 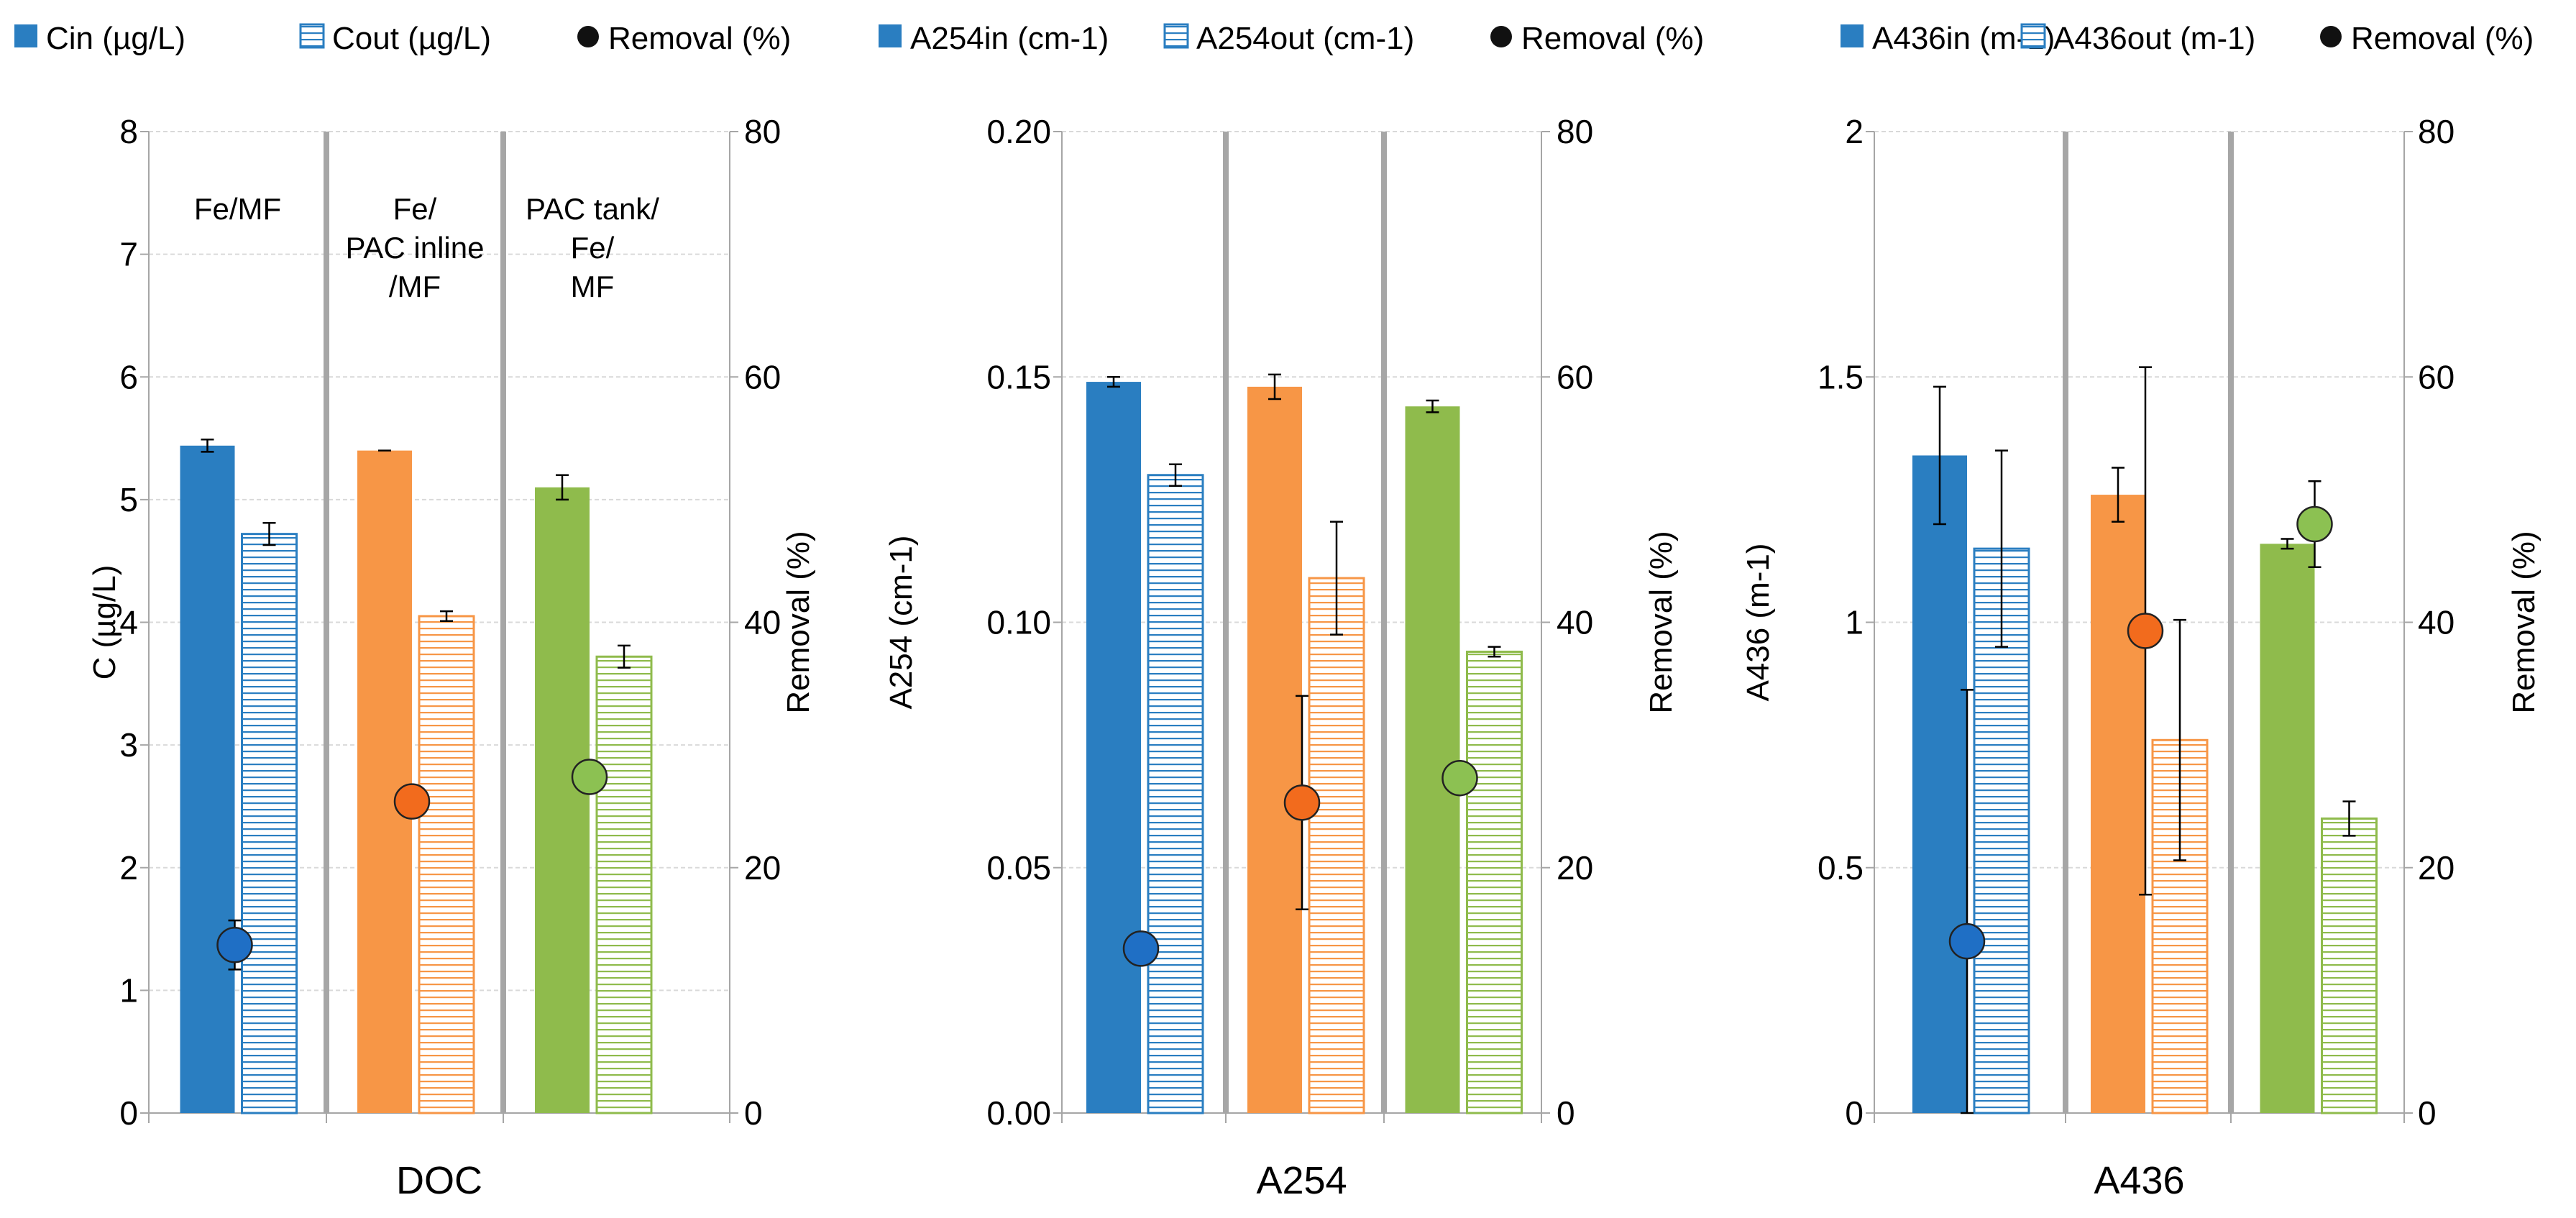 I want to click on category-label: MF, so click(x=593, y=286).